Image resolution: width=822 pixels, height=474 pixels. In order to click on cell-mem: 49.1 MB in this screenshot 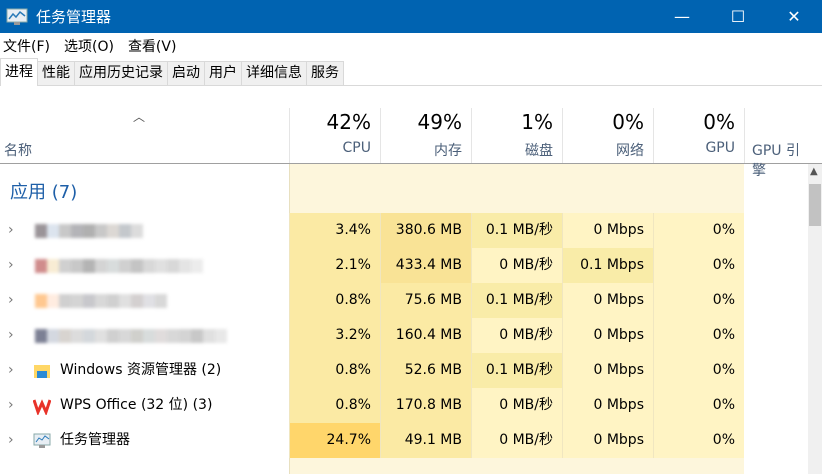, I will do `click(425, 440)`.